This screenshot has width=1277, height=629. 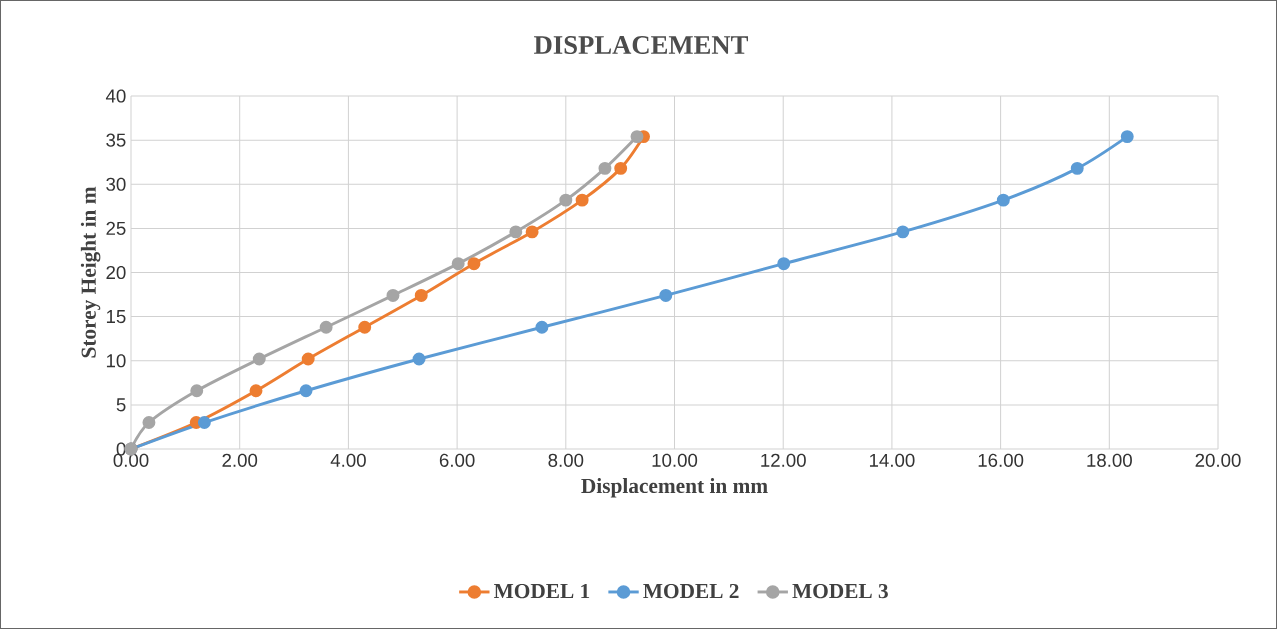 What do you see at coordinates (892, 460) in the screenshot?
I see `x-tick-label: 14.00` at bounding box center [892, 460].